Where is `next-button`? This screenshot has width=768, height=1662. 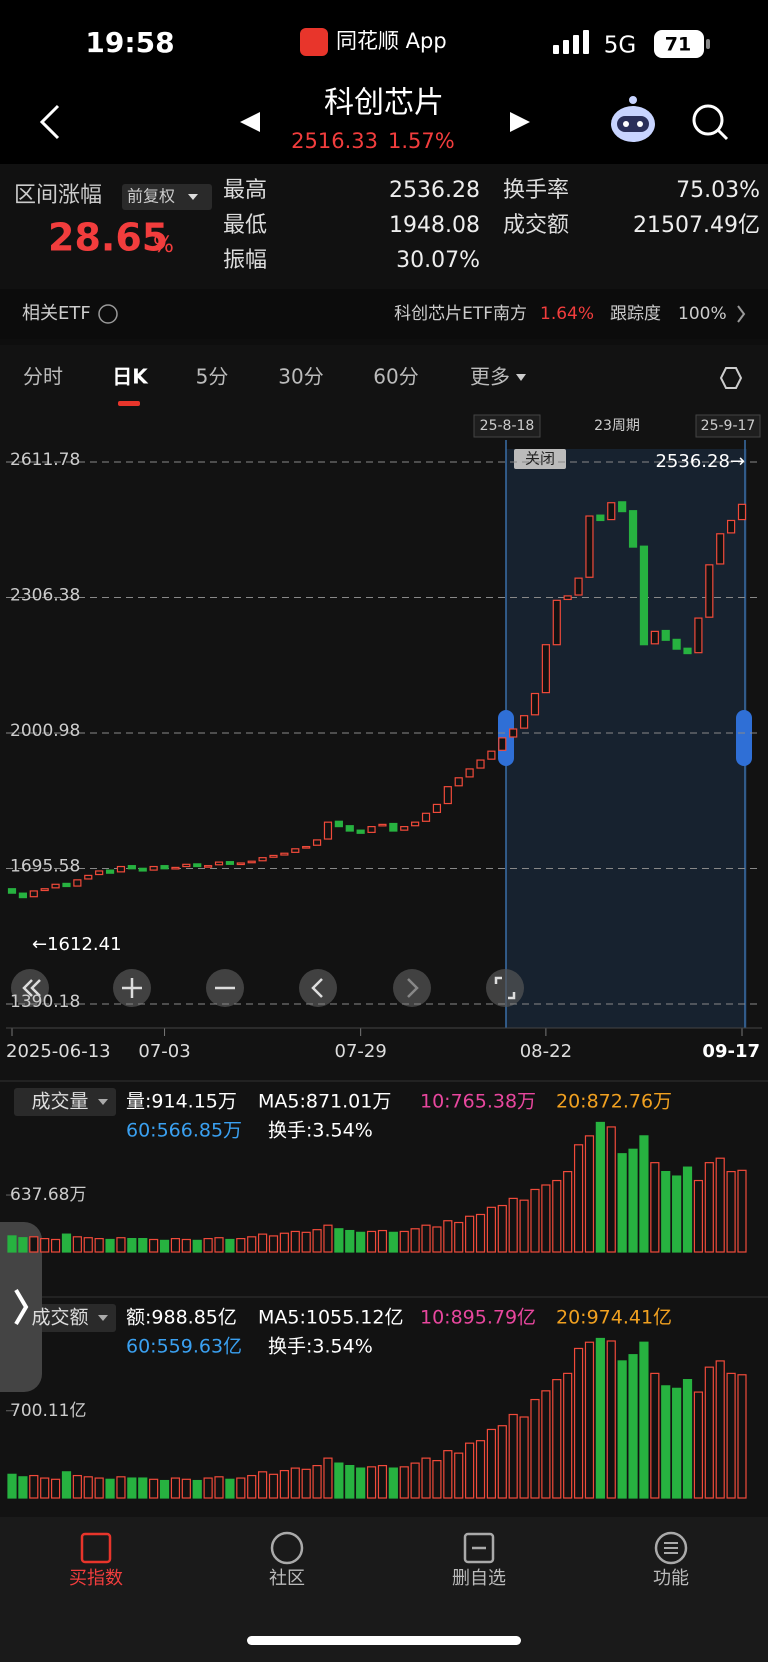
next-button is located at coordinates (520, 122).